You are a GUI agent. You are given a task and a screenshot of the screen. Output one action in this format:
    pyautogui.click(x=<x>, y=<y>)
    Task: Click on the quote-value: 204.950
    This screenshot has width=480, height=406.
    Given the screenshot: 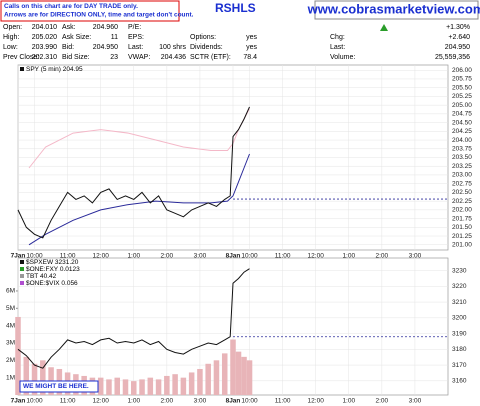 What is the action you would take?
    pyautogui.click(x=105, y=47)
    